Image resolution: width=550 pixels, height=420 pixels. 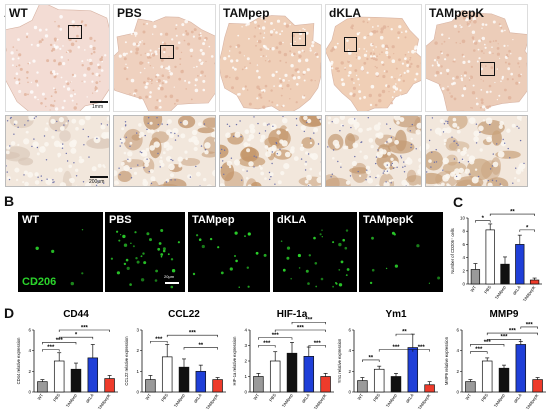 What do you see at coordinates (129, 13) in the screenshot?
I see `group-label: PBS` at bounding box center [129, 13].